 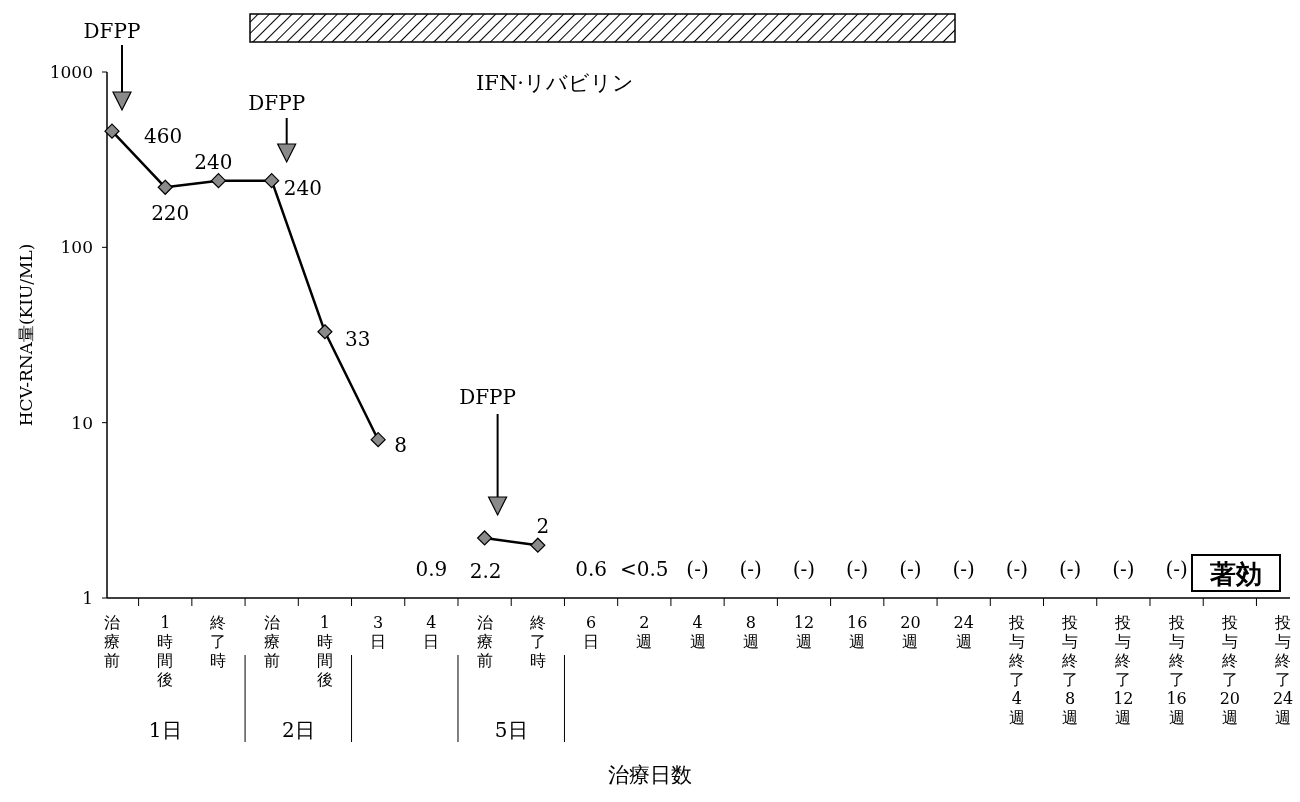 I want to click on text: 1日, so click(x=165, y=730).